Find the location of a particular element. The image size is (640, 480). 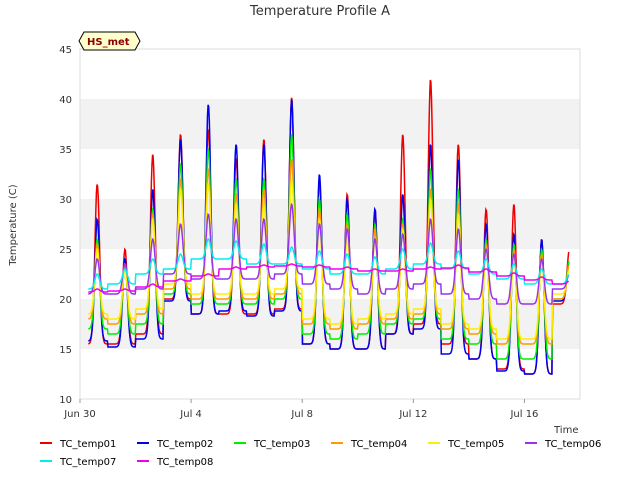

hs-met-annotation: HS_met is located at coordinates (109, 41).